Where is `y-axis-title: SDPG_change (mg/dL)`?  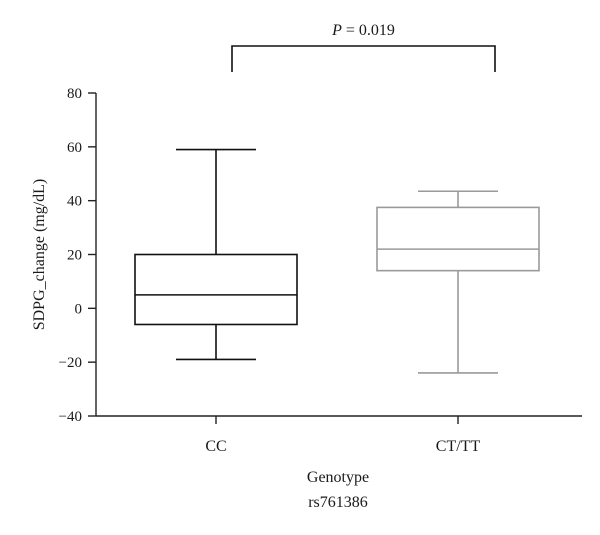 y-axis-title: SDPG_change (mg/dL) is located at coordinates (39, 255).